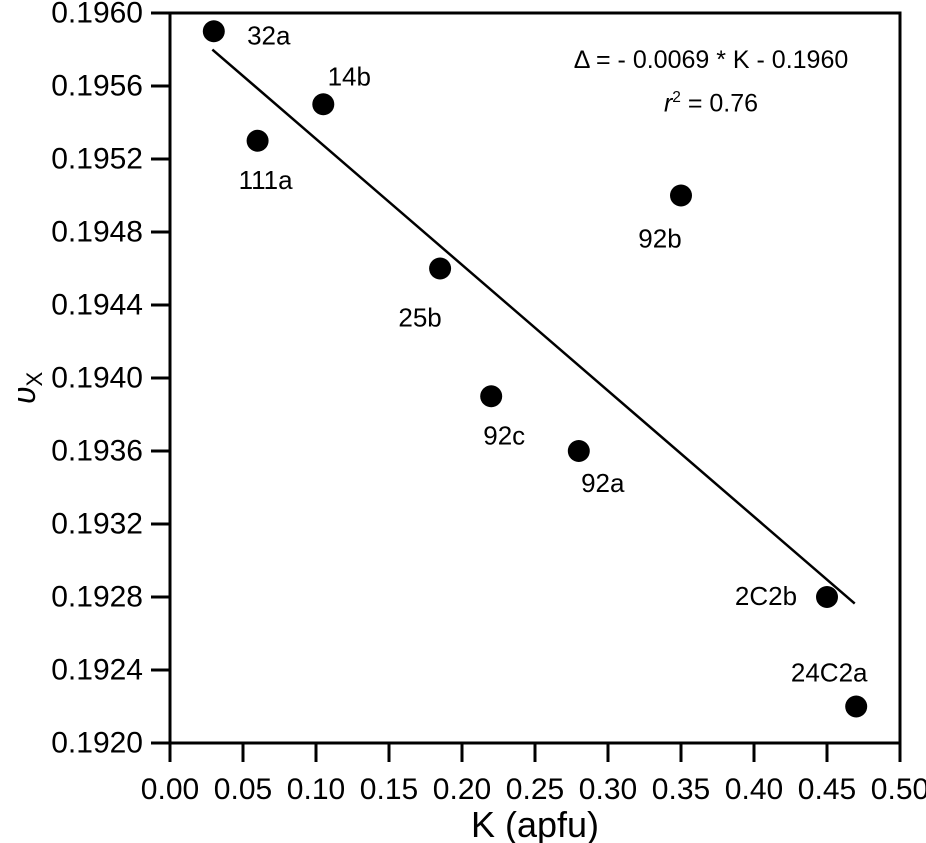 The image size is (926, 843). I want to click on point-label-32a: 32a, so click(269, 35).